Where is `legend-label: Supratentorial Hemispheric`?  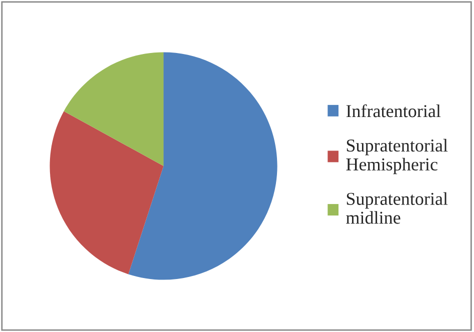
legend-label: Supratentorial Hemispheric is located at coordinates (397, 156).